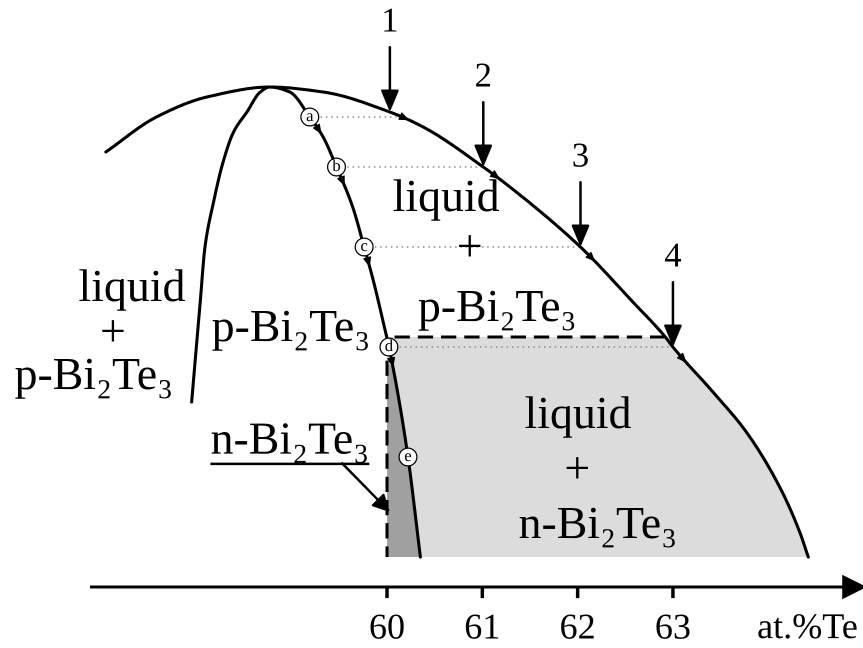 The height and width of the screenshot is (648, 863). Describe the element at coordinates (483, 74) in the screenshot. I see `annotation: 2` at that location.